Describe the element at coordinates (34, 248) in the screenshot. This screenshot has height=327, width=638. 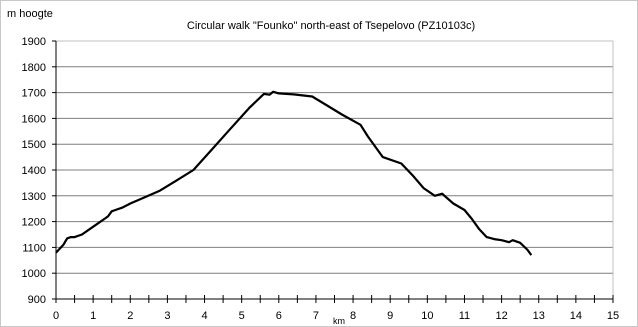
I see `y-tick-label: 1100` at that location.